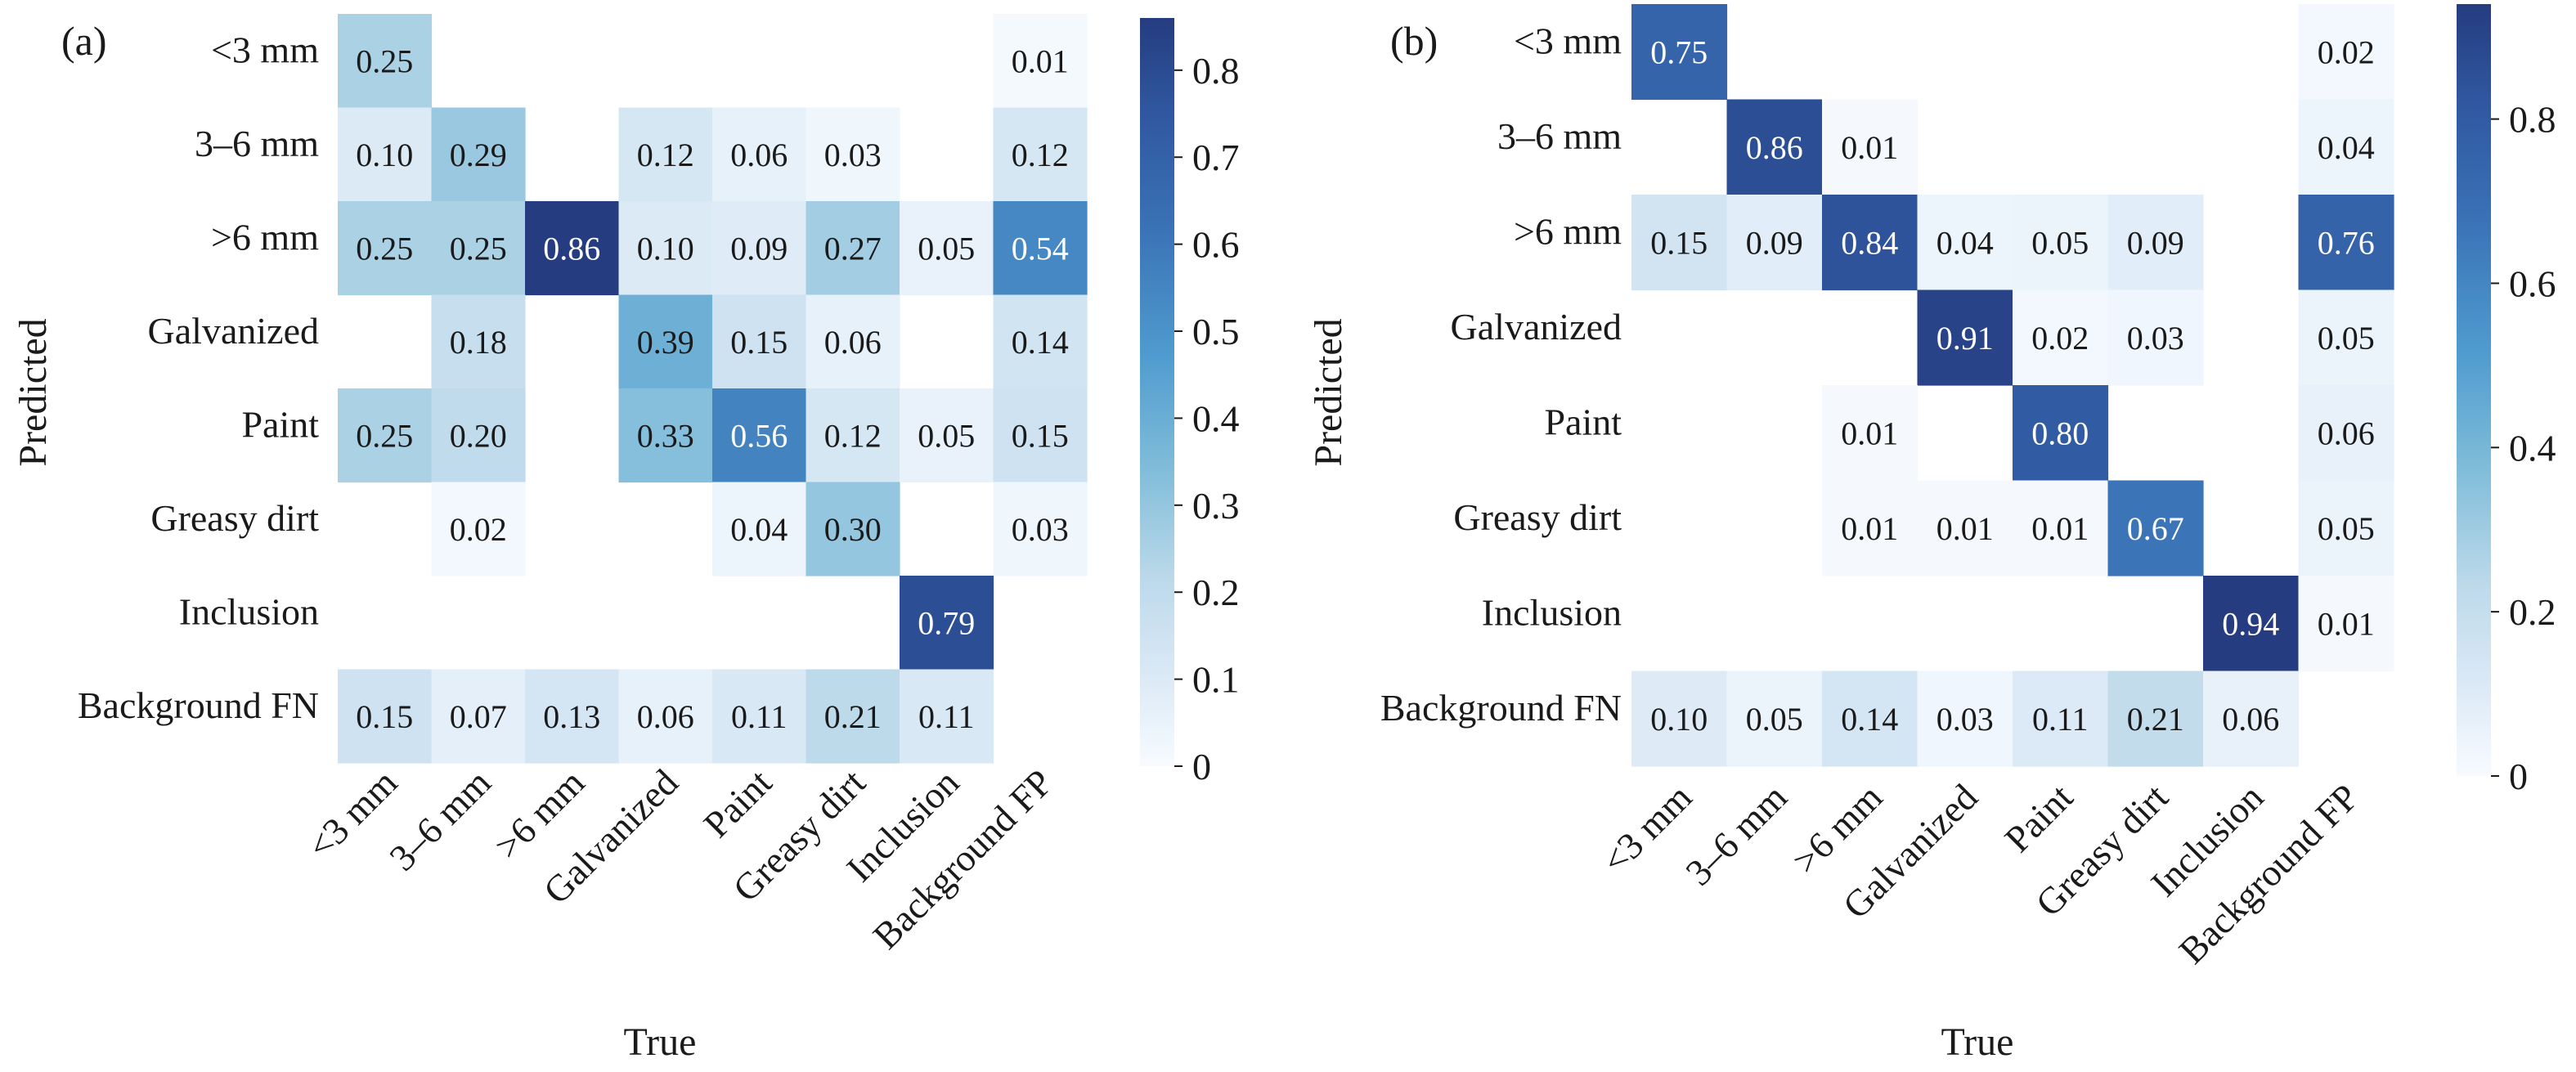 This screenshot has width=2576, height=1072. I want to click on cell-value-label: 0.14, so click(1040, 342).